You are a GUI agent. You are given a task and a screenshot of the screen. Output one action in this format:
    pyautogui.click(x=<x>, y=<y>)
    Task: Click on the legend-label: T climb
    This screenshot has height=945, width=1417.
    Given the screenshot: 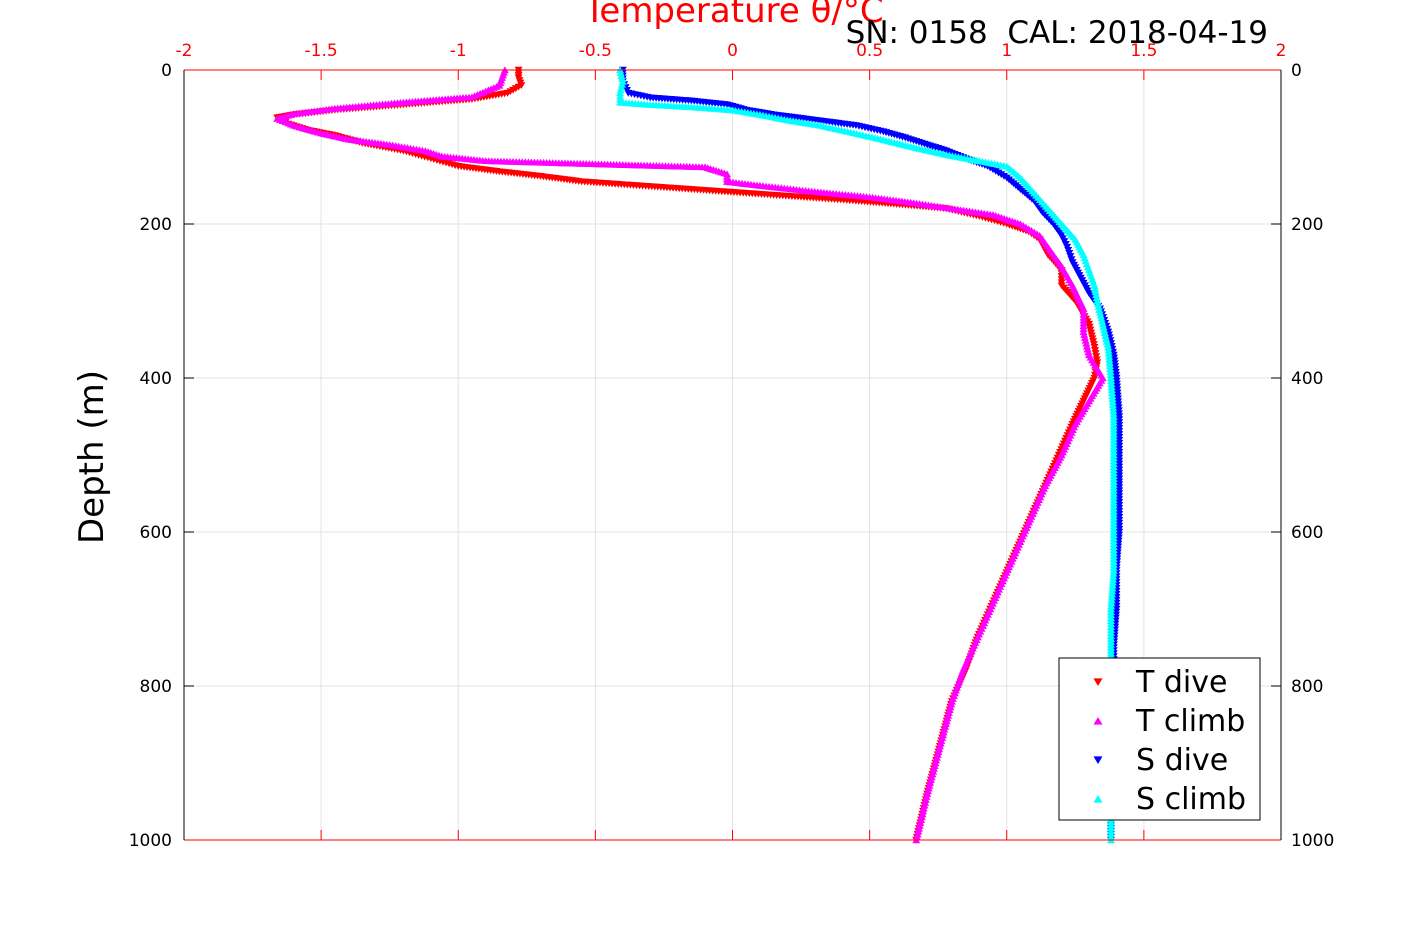 What is the action you would take?
    pyautogui.click(x=1190, y=721)
    